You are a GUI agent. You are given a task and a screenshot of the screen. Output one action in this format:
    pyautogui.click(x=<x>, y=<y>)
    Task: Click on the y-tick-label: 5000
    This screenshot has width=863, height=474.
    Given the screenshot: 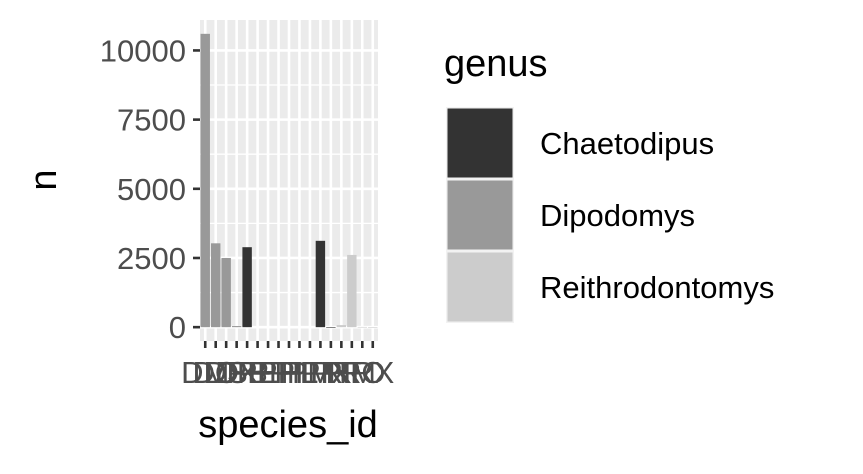 What is the action you would take?
    pyautogui.click(x=151, y=189)
    